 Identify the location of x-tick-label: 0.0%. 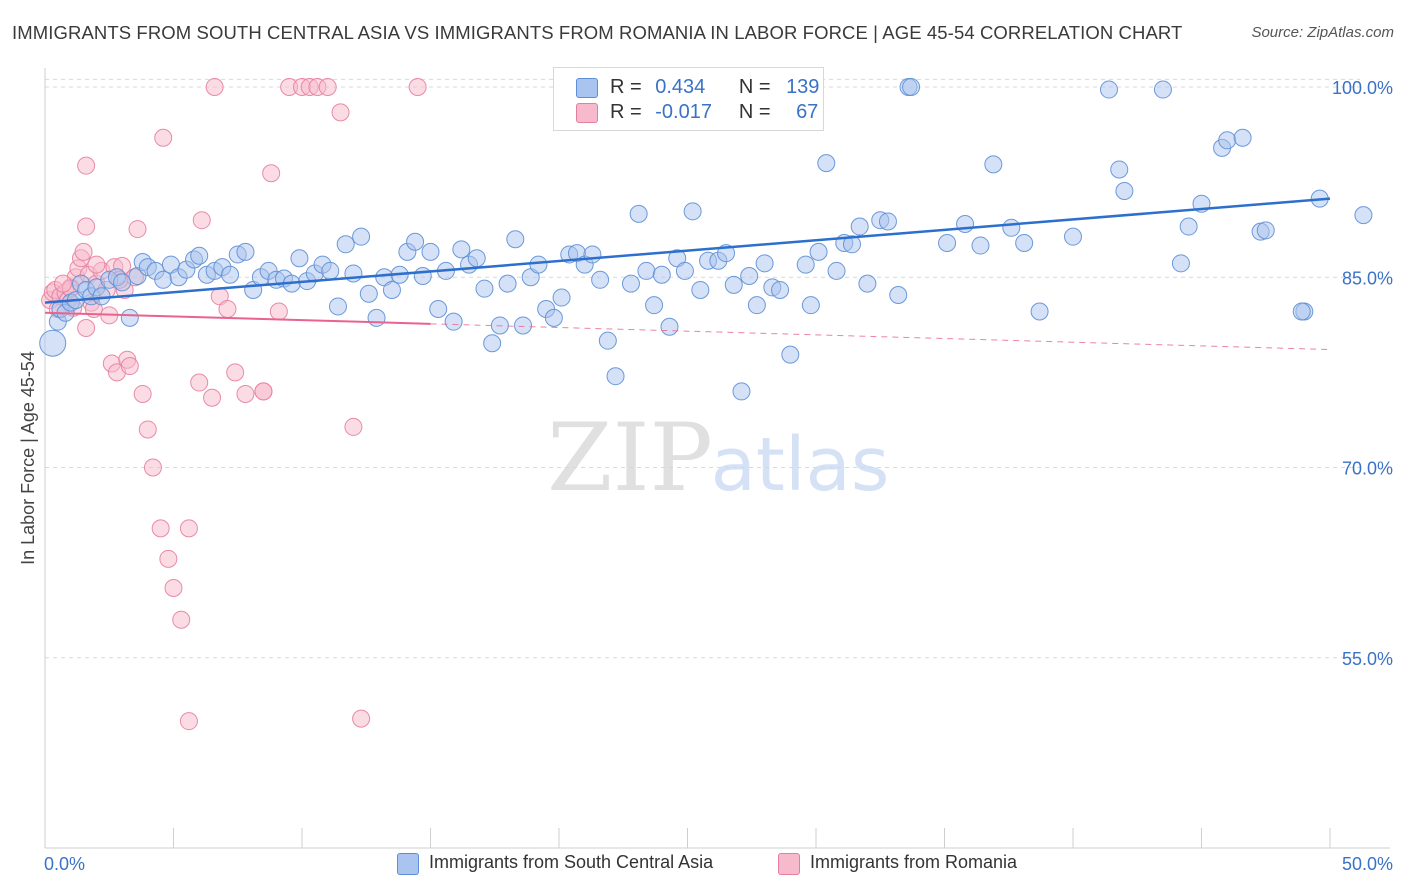
(64, 864).